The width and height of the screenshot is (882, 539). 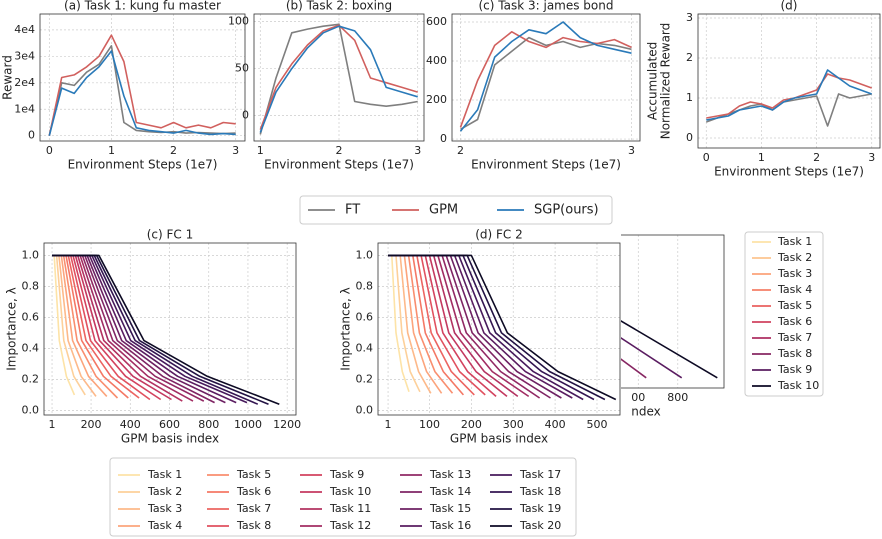 What do you see at coordinates (653, 81) in the screenshot?
I see `y-axis-label: Accumulated` at bounding box center [653, 81].